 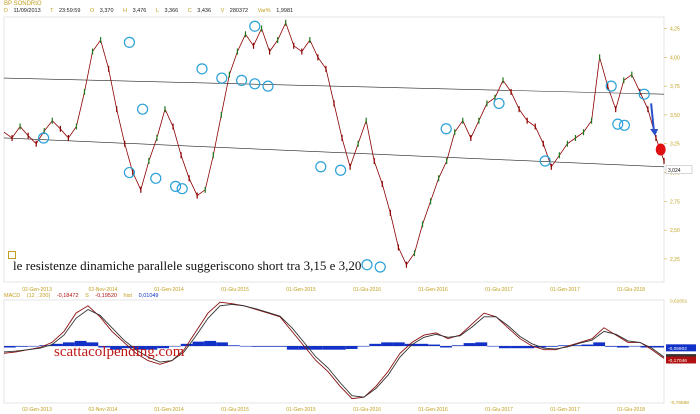 What do you see at coordinates (367, 410) in the screenshot?
I see `macd-xtick-label: 01-Giu-2016` at bounding box center [367, 410].